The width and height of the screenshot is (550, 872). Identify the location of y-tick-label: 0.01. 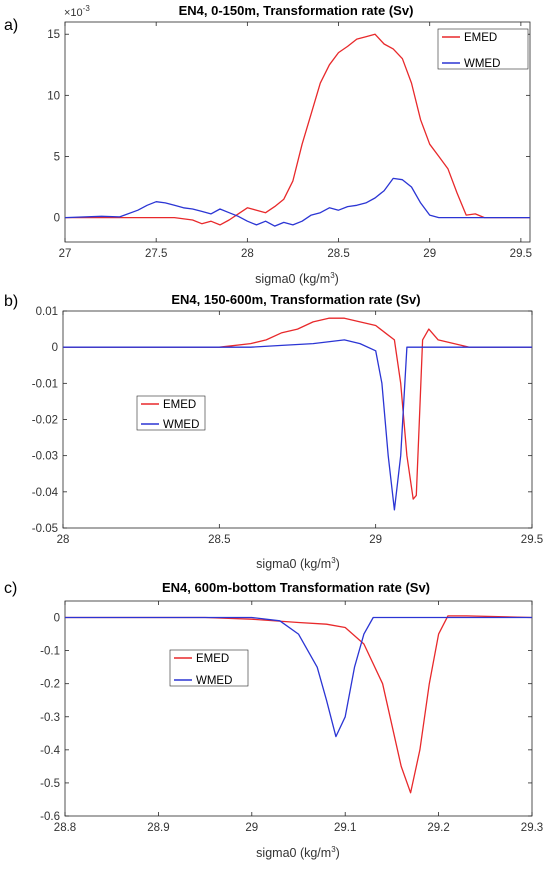
(47, 312).